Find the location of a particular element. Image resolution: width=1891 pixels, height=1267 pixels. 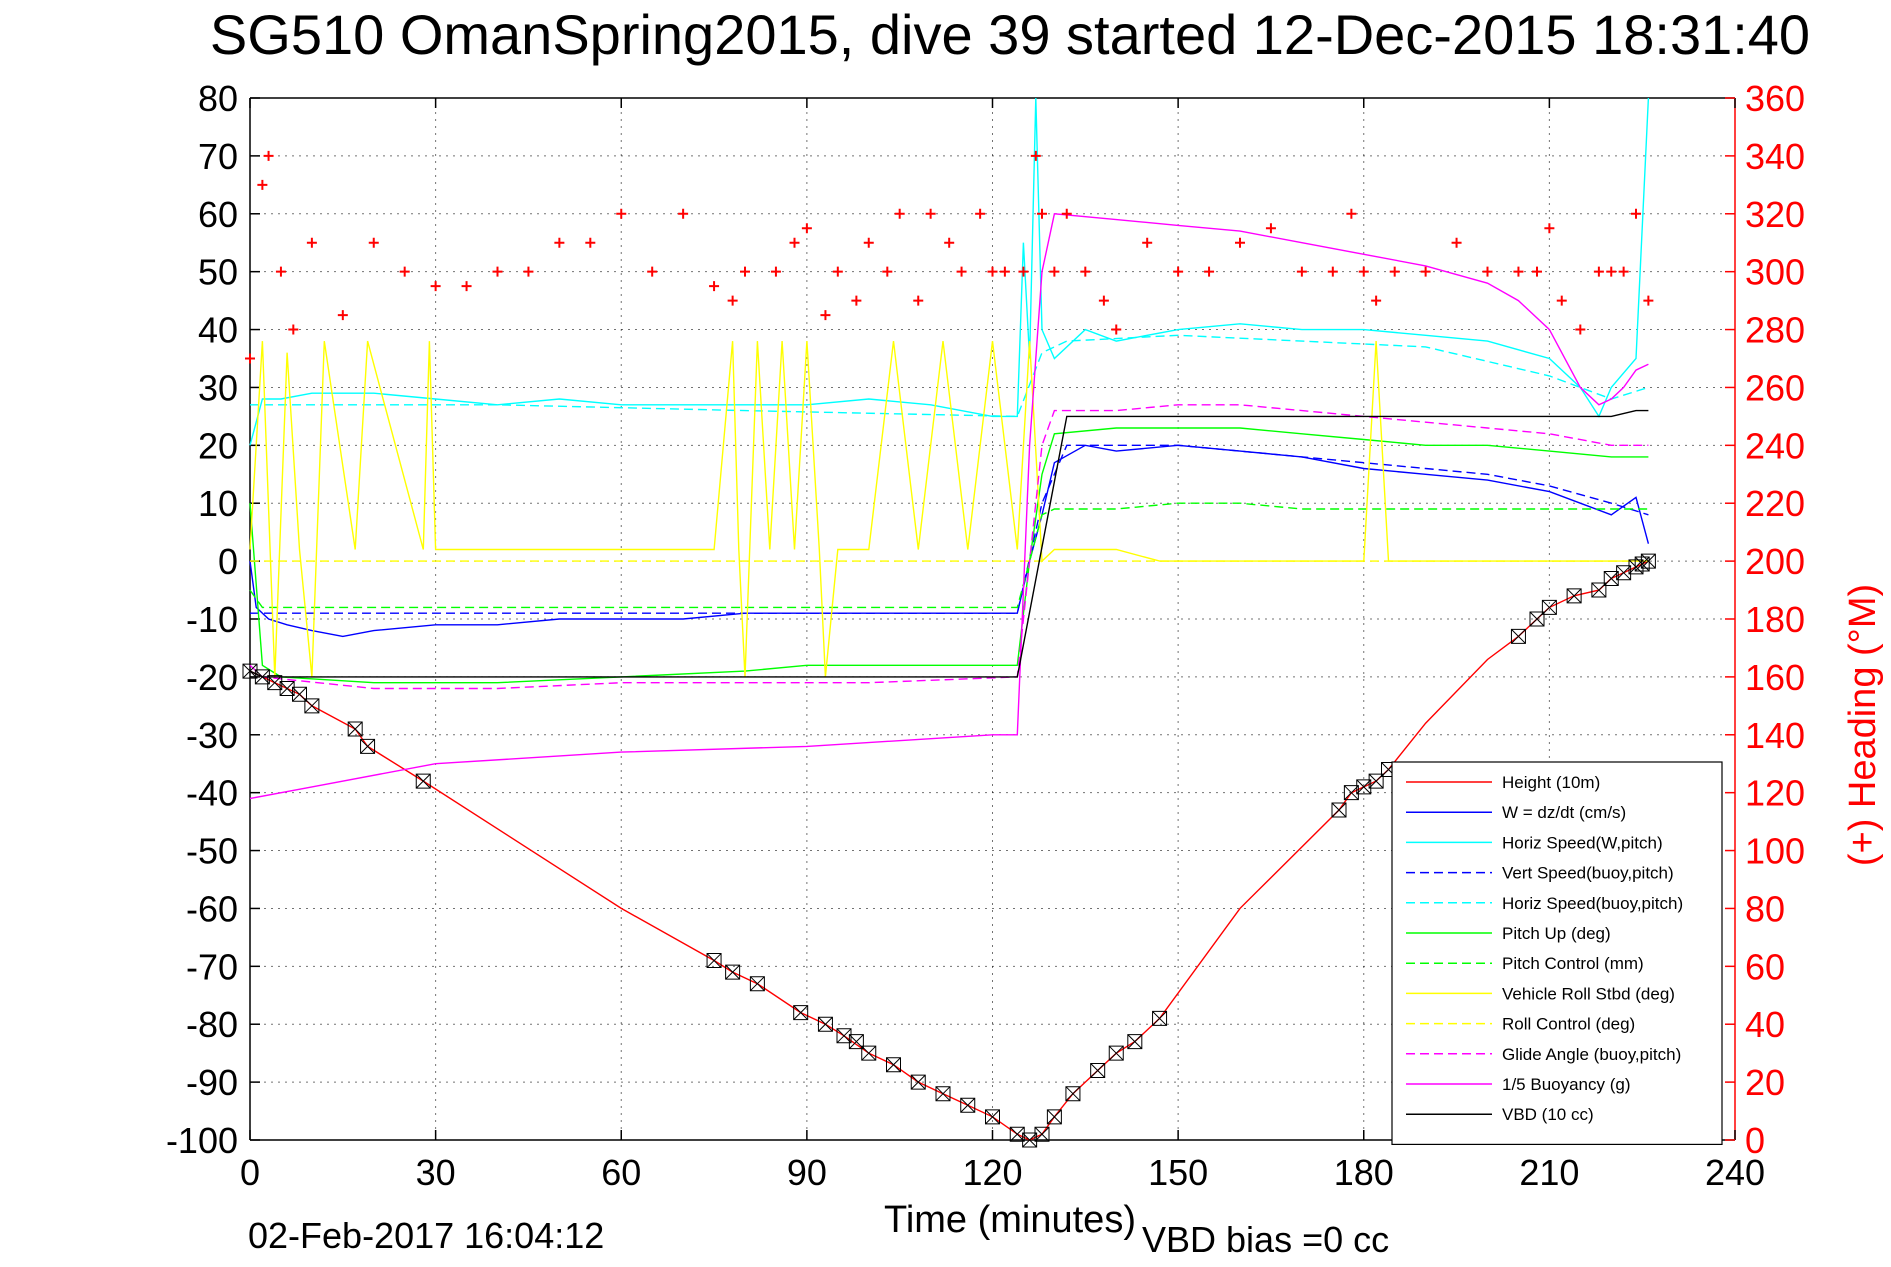

y2-axis-label: (+) Heading (°M) is located at coordinates (1863, 725).